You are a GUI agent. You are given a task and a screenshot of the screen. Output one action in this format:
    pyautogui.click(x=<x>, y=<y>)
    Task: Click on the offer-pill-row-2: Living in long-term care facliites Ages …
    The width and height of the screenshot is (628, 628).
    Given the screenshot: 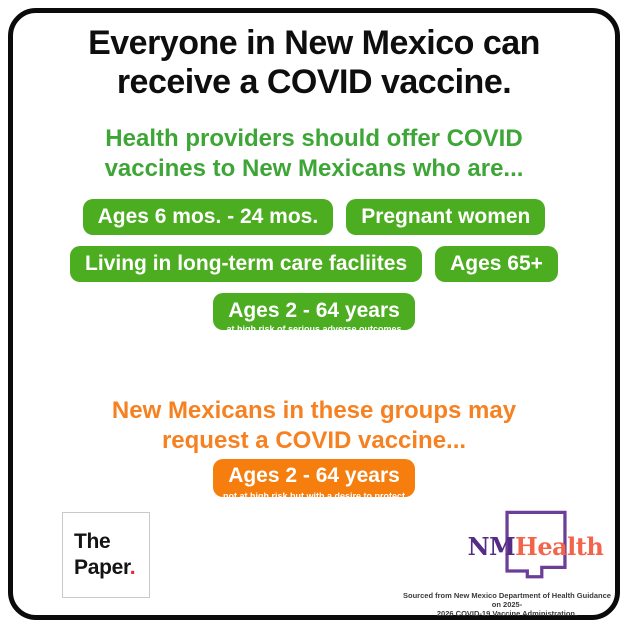 What is the action you would take?
    pyautogui.click(x=314, y=264)
    